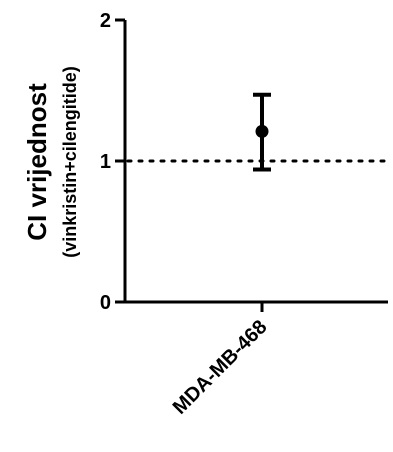 Image resolution: width=393 pixels, height=452 pixels. I want to click on y-tick-label: 2, so click(105, 21).